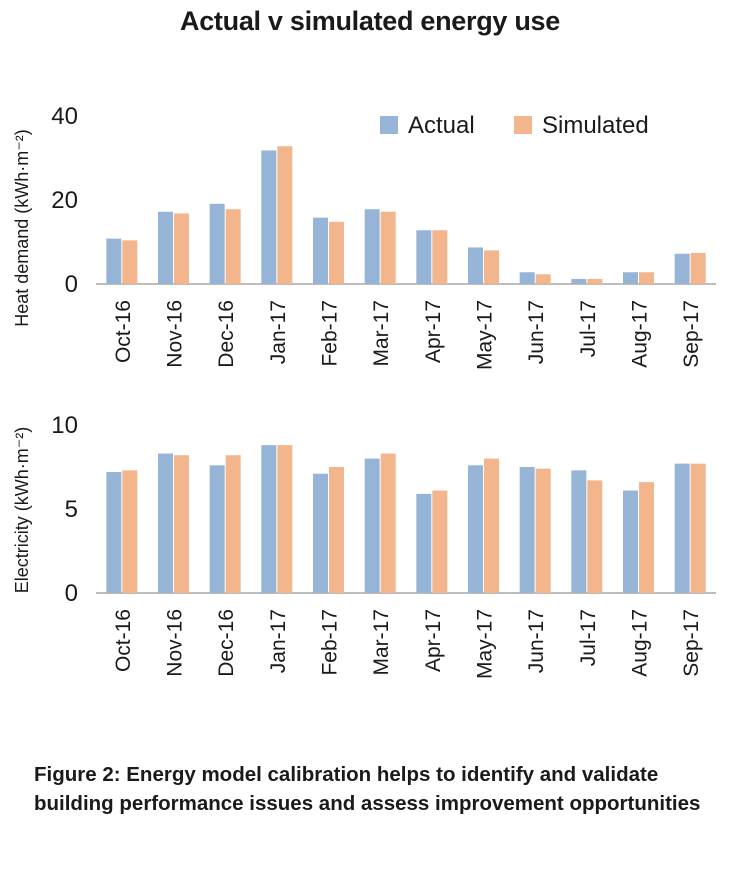 The width and height of the screenshot is (740, 884). I want to click on y-axis-label: Electricity (kWh·m⁻²), so click(22, 510).